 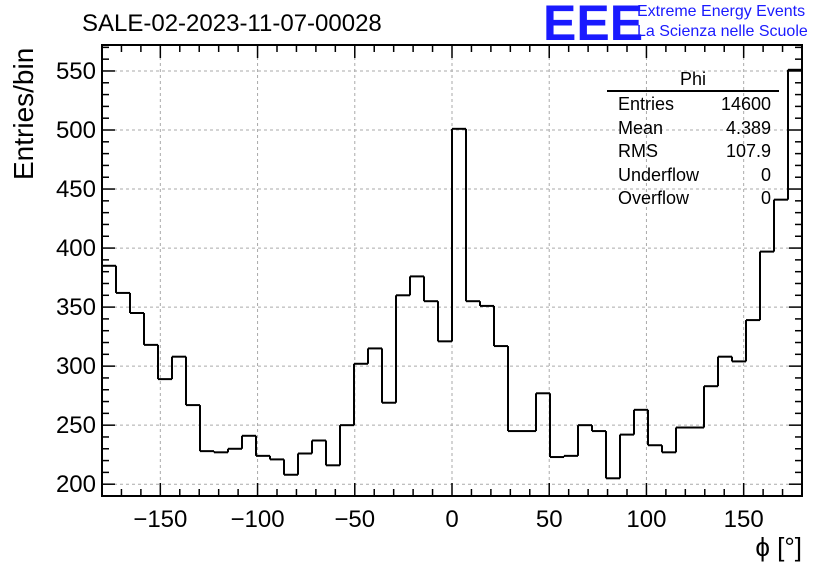 What do you see at coordinates (659, 174) in the screenshot?
I see `stats-label: Underflow` at bounding box center [659, 174].